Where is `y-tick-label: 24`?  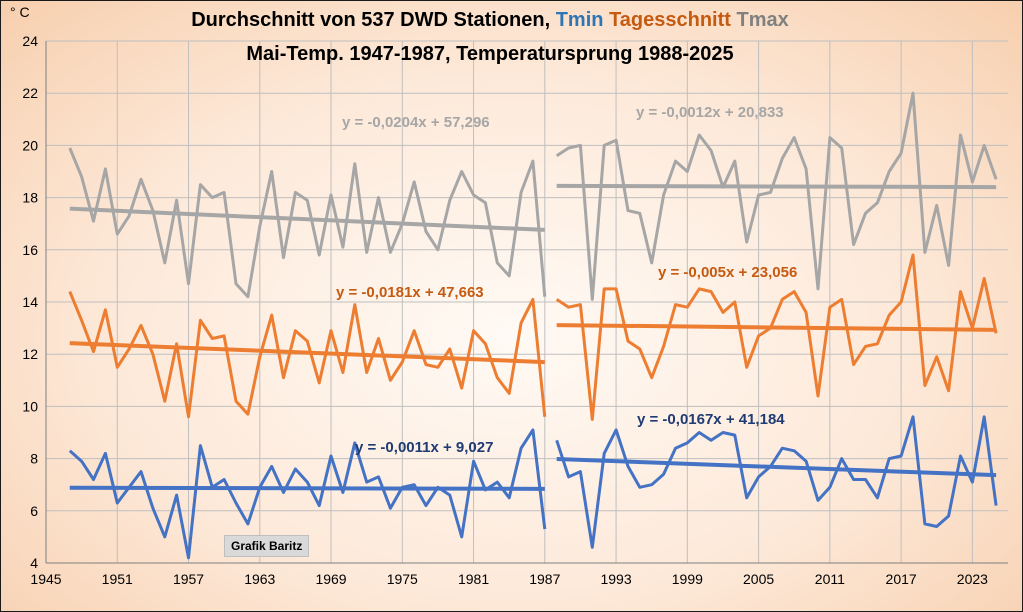
y-tick-label: 24 is located at coordinates (30, 41).